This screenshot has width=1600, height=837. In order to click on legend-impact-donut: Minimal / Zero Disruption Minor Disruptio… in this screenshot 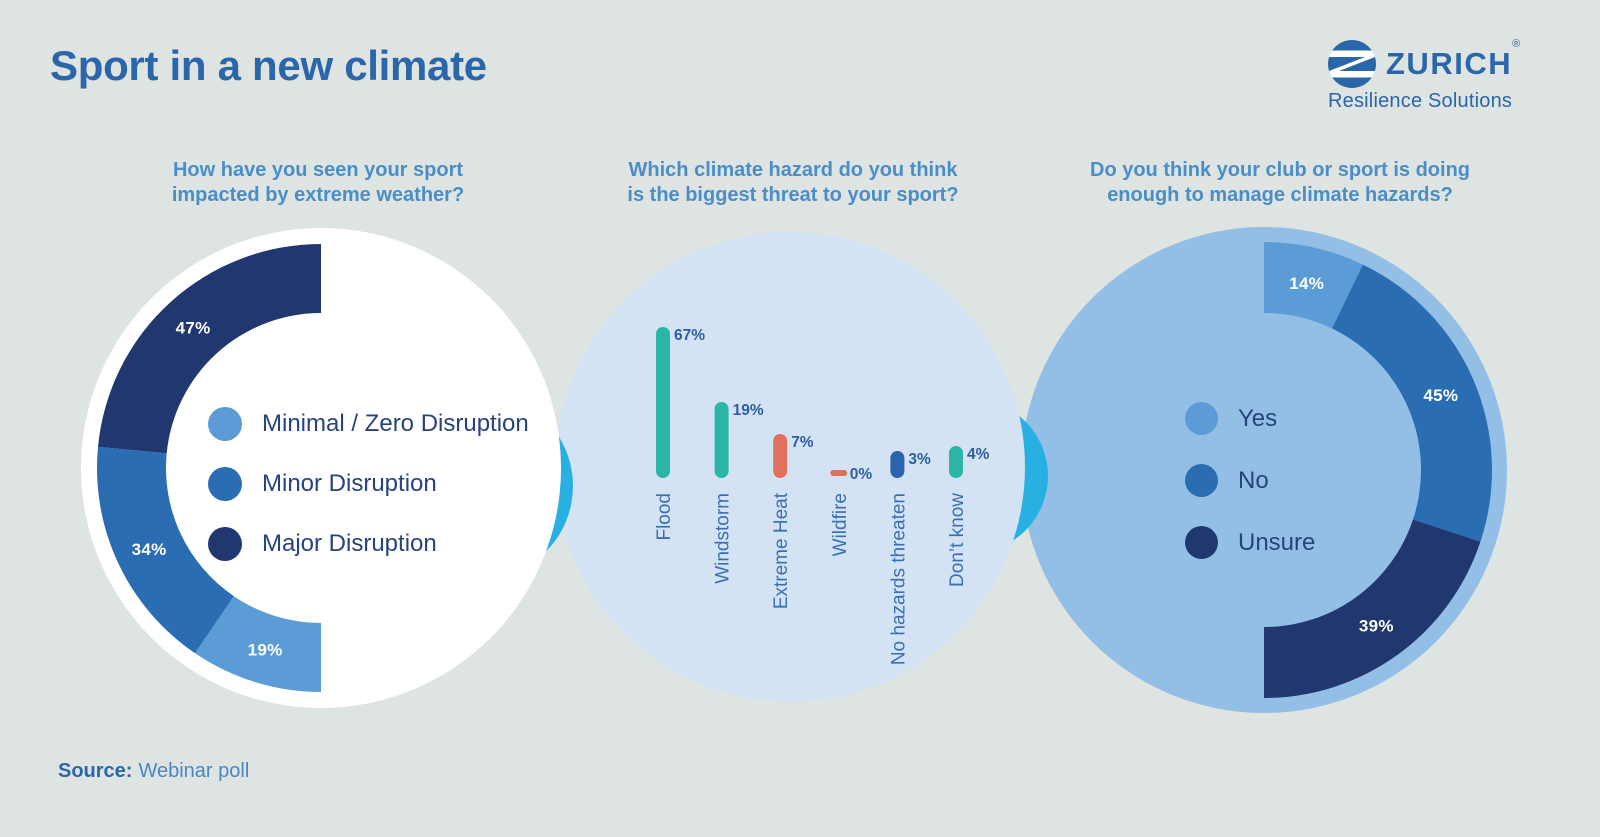, I will do `click(368, 497)`.